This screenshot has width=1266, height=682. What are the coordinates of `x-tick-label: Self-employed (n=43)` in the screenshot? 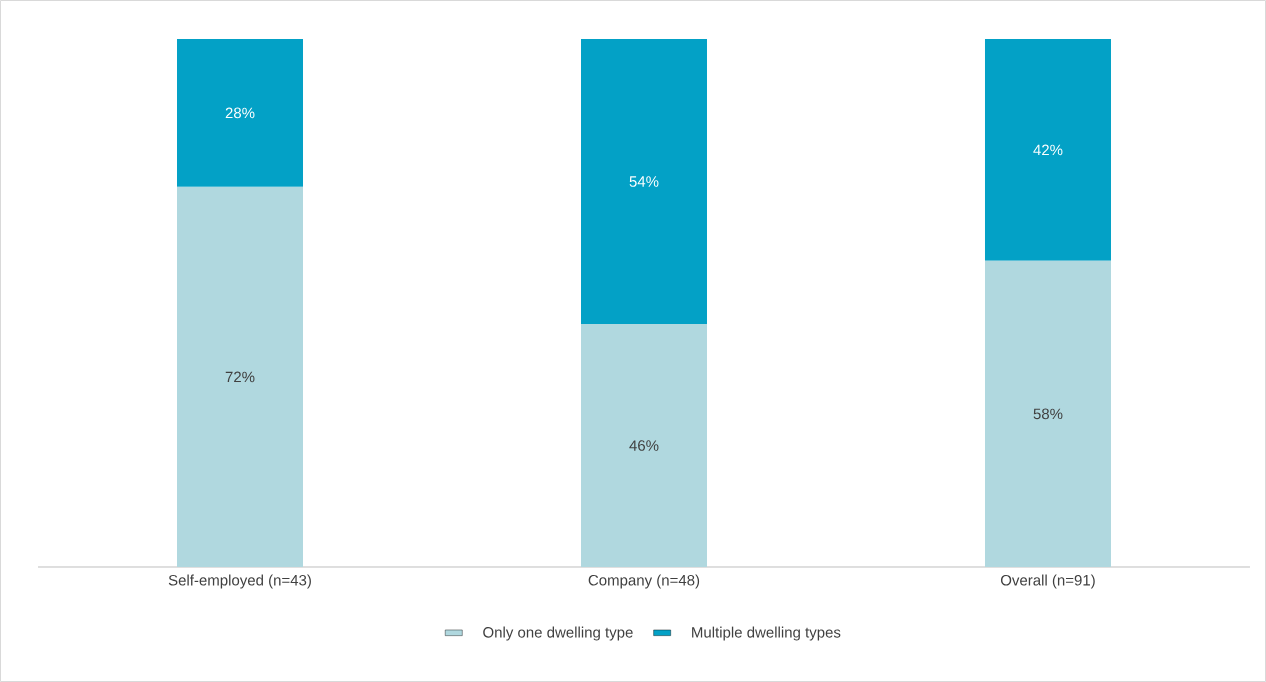 It's located at (239, 581).